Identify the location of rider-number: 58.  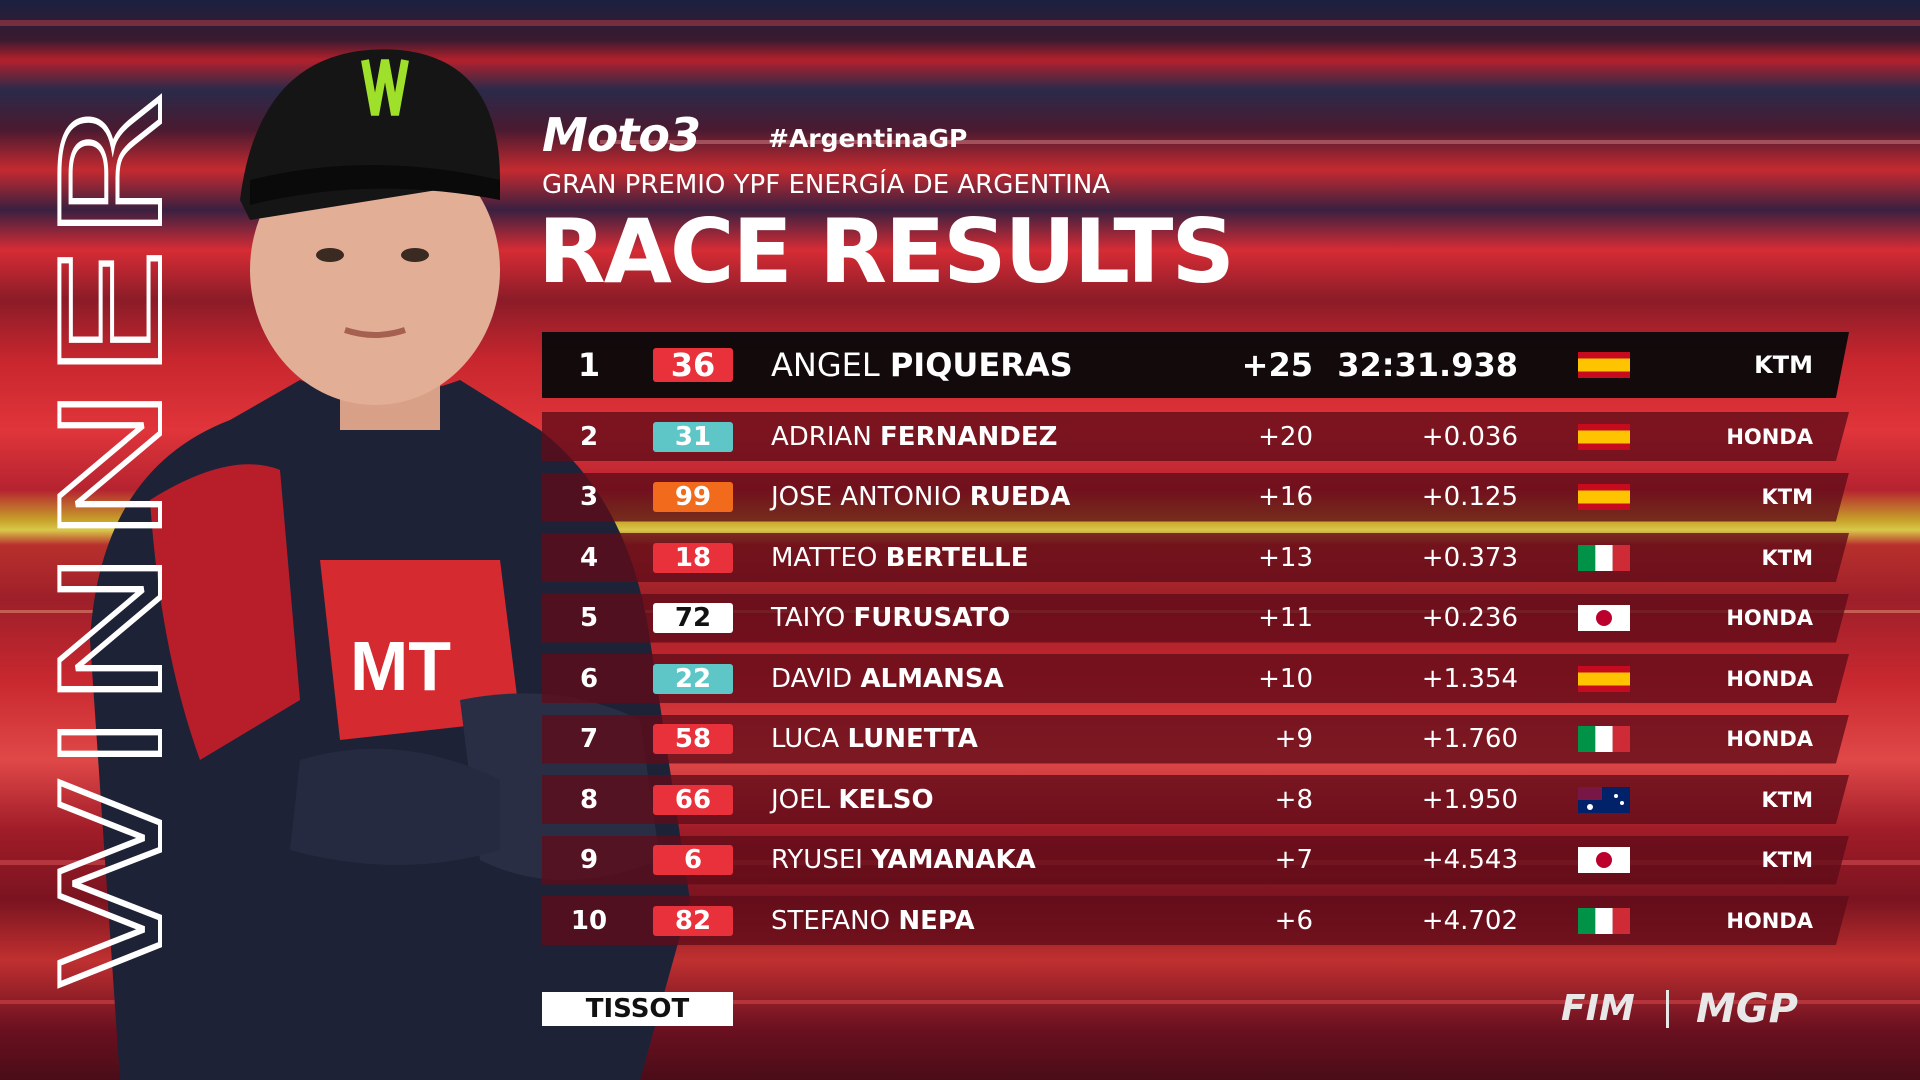
(693, 739).